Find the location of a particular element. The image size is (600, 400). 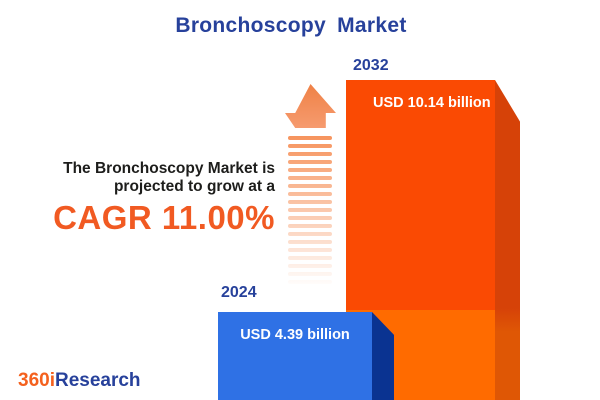

bar-2032-side-face is located at coordinates (507, 240).